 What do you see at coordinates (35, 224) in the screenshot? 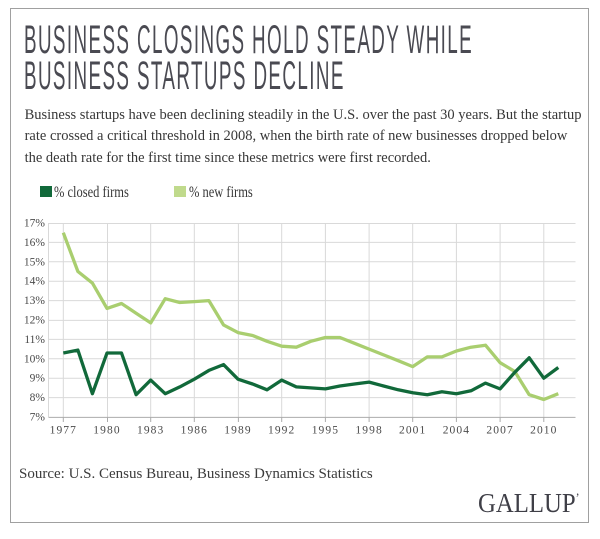
I see `svg-text: 17%` at bounding box center [35, 224].